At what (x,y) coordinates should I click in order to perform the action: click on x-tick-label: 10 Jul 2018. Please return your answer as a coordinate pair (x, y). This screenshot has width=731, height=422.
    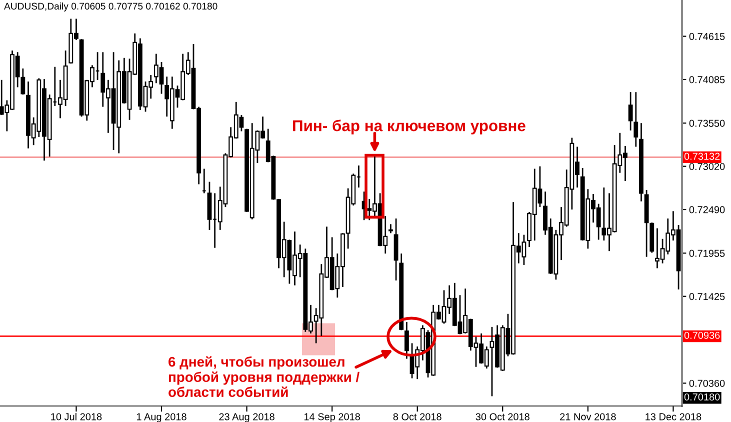
    Looking at the image, I should click on (76, 416).